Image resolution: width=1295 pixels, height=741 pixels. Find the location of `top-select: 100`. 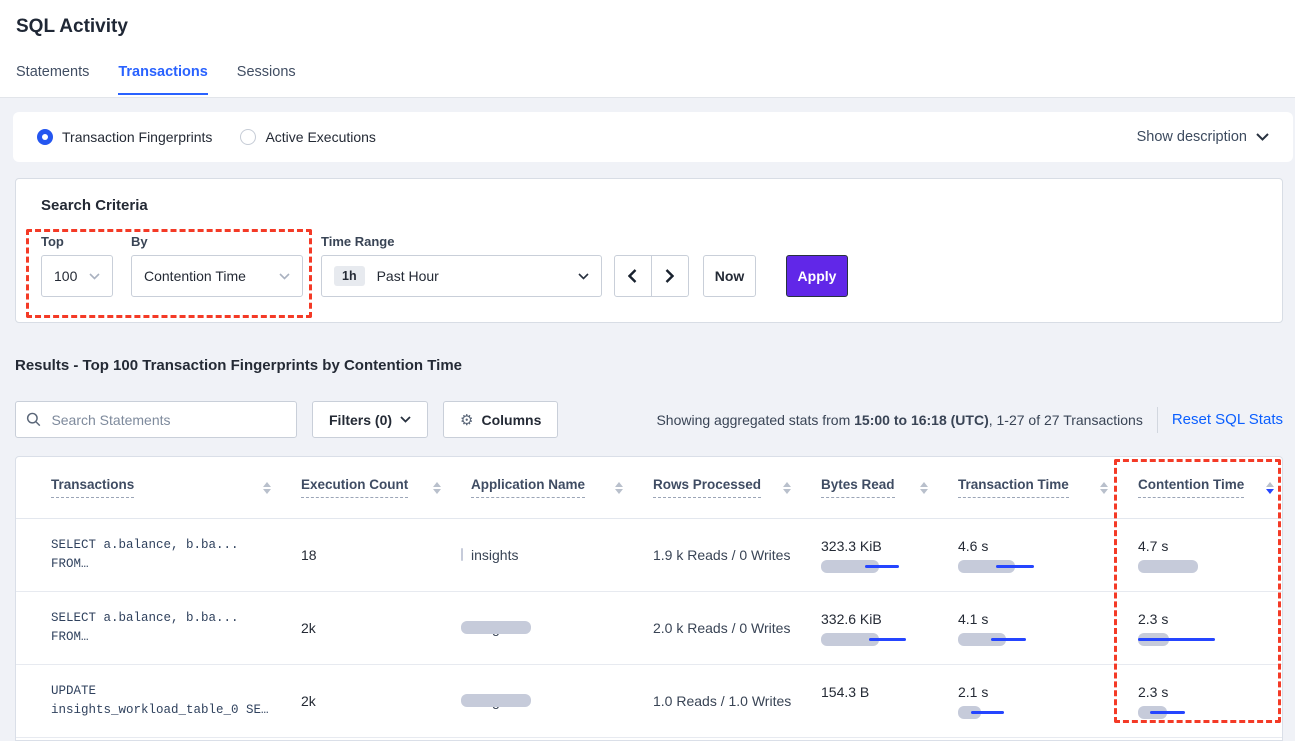

top-select: 100 is located at coordinates (77, 276).